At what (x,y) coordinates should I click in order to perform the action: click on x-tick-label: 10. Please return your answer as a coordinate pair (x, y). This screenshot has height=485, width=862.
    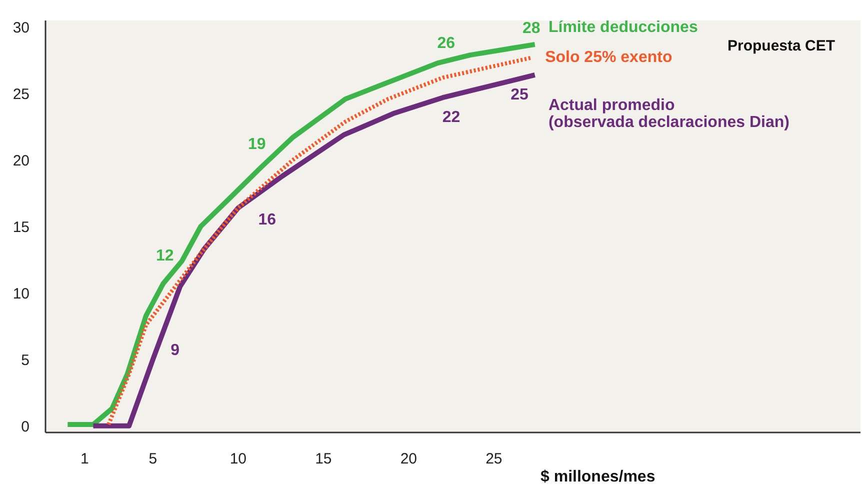
    Looking at the image, I should click on (238, 459).